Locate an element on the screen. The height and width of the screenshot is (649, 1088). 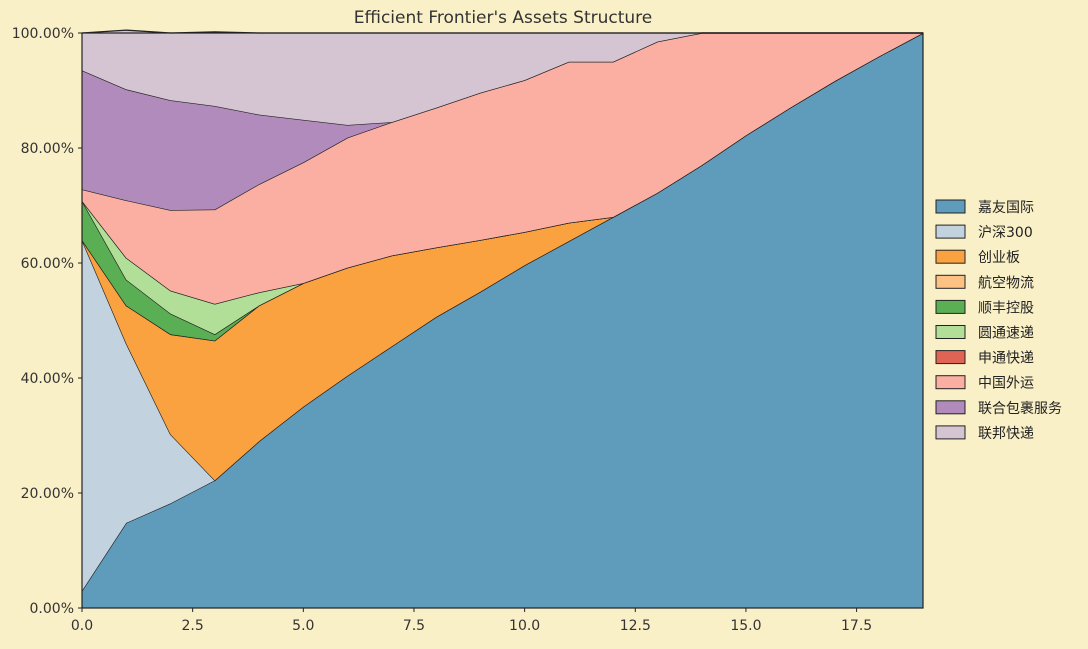
legend-label: 圆通速递 is located at coordinates (1006, 334).